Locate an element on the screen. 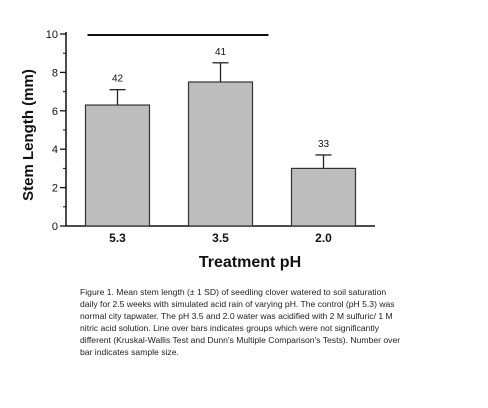 Image resolution: width=488 pixels, height=408 pixels. x-axis-label: Treatment pH is located at coordinates (250, 262).